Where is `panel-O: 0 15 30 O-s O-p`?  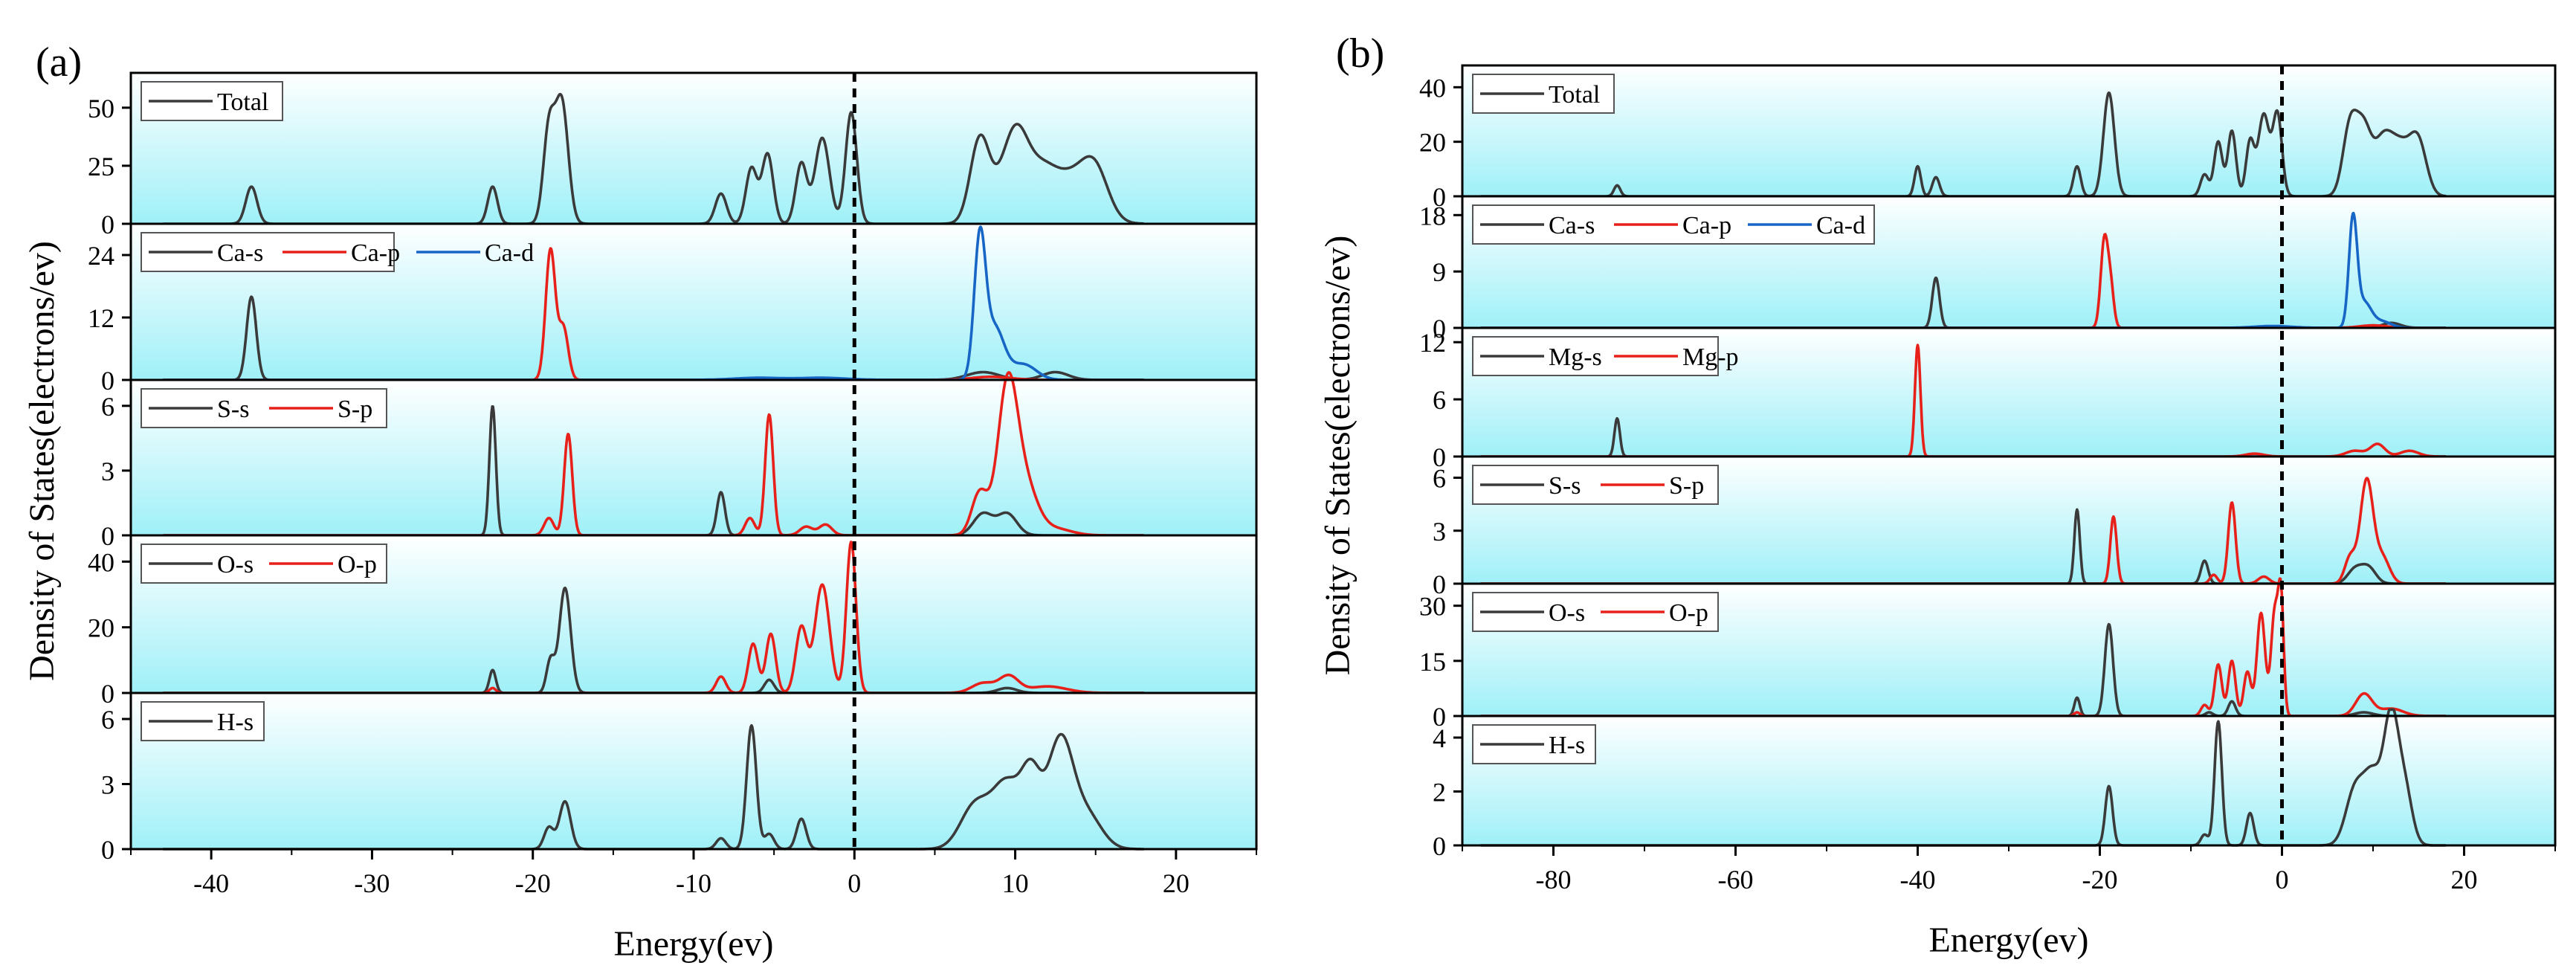 panel-O: 0 15 30 O-s O-p is located at coordinates (1988, 654).